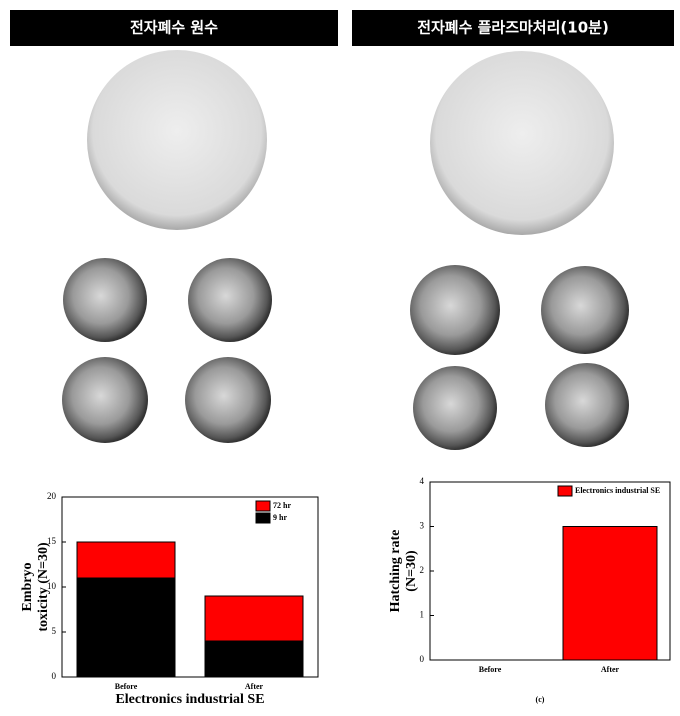 Image resolution: width=680 pixels, height=716 pixels. I want to click on y-axis-label: toxicity (N=30), so click(43, 587).